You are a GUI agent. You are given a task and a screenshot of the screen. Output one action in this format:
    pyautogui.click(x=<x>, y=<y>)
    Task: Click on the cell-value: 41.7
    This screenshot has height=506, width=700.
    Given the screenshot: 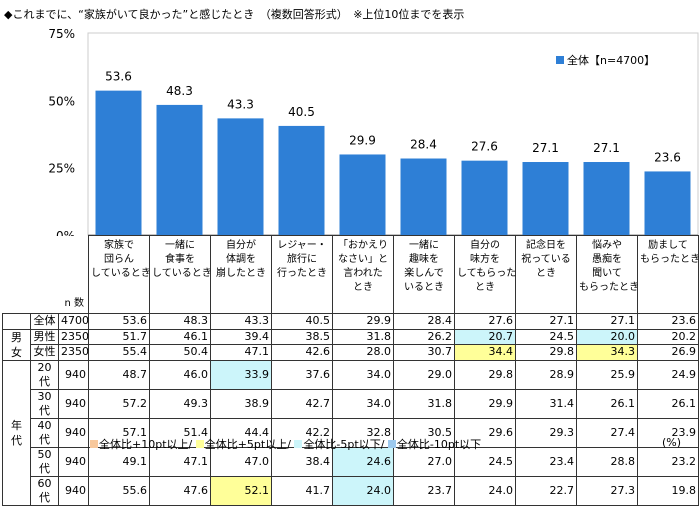 What is the action you would take?
    pyautogui.click(x=302, y=490)
    